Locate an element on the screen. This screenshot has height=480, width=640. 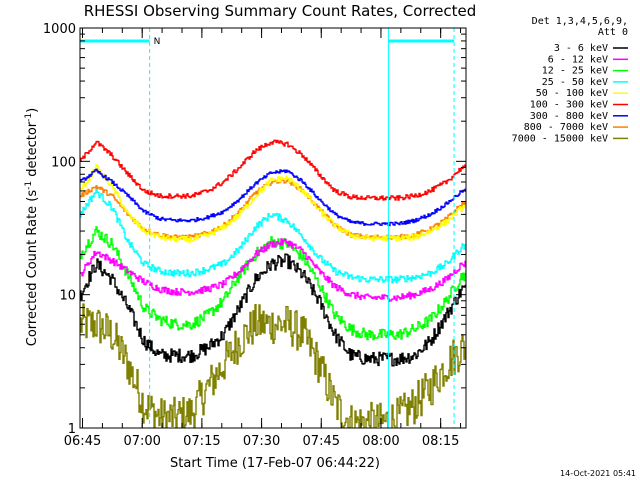
legend-label: 3 - 6 keV is located at coordinates (581, 48).